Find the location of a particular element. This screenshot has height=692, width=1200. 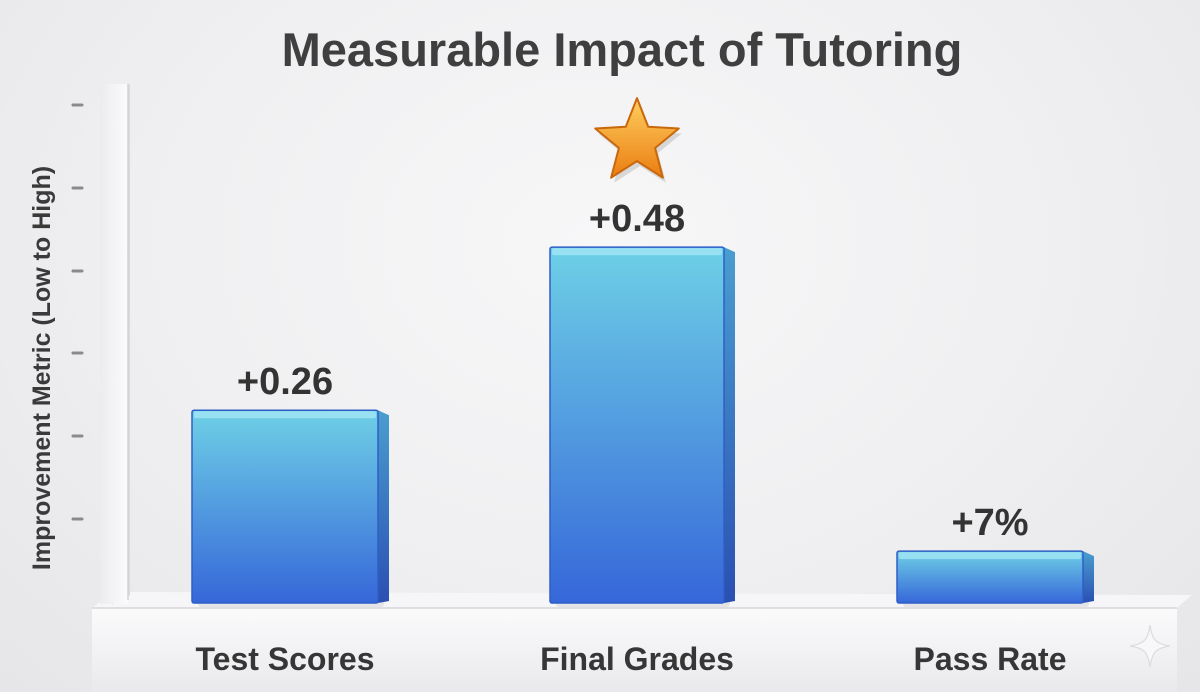

bar-test-scores is located at coordinates (290, 508).